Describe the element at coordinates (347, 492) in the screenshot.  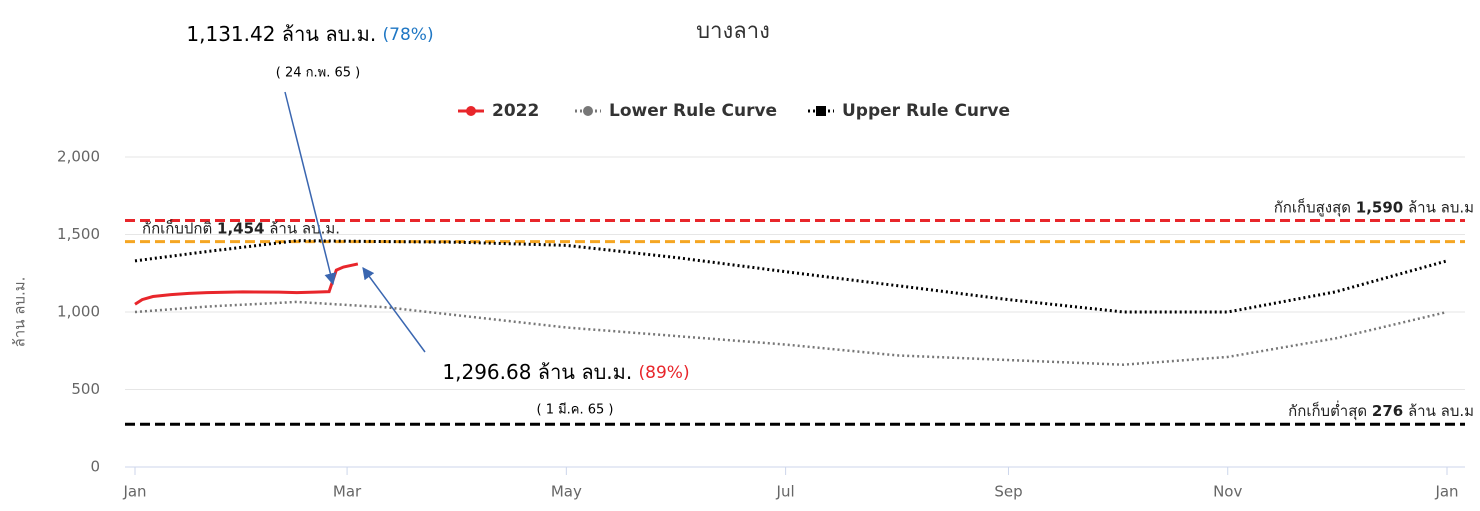
I see `x-tick-label: Mar` at that location.